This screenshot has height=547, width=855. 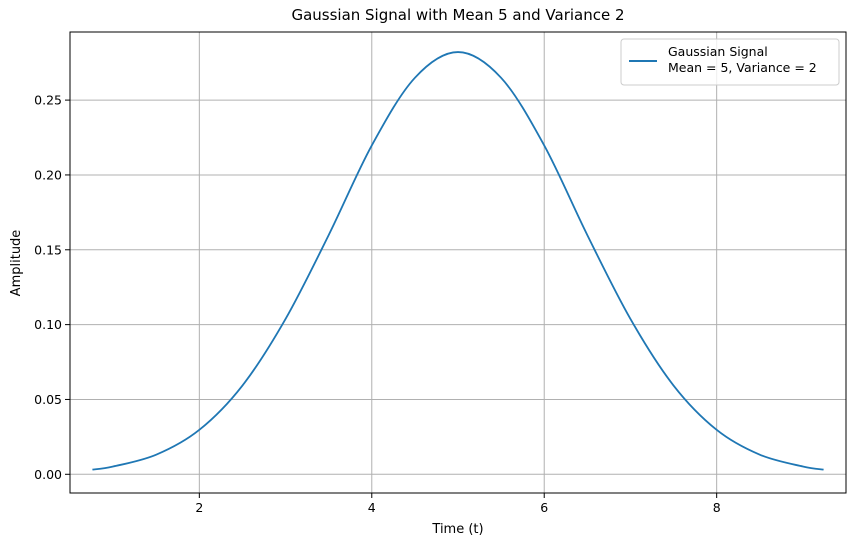 I want to click on legend-label: Gaussian Signal Mean = 5, Variance = 2, so click(x=742, y=59).